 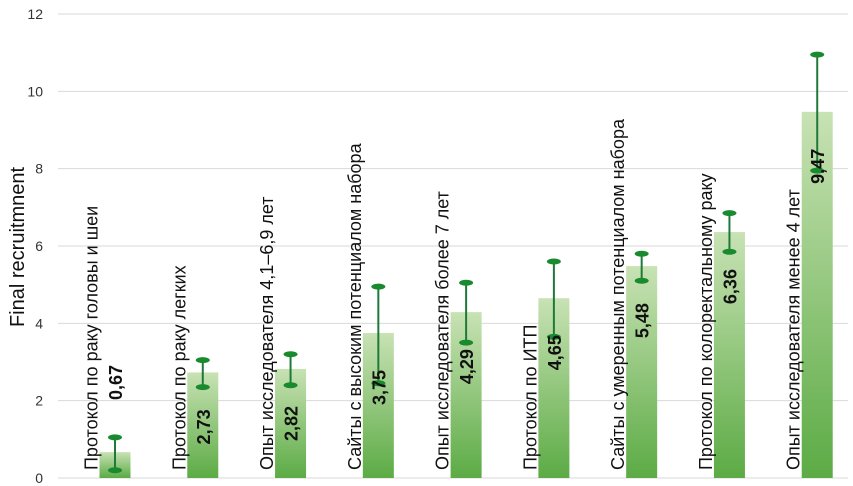 What do you see at coordinates (39, 323) in the screenshot?
I see `y-tick-label: 4` at bounding box center [39, 323].